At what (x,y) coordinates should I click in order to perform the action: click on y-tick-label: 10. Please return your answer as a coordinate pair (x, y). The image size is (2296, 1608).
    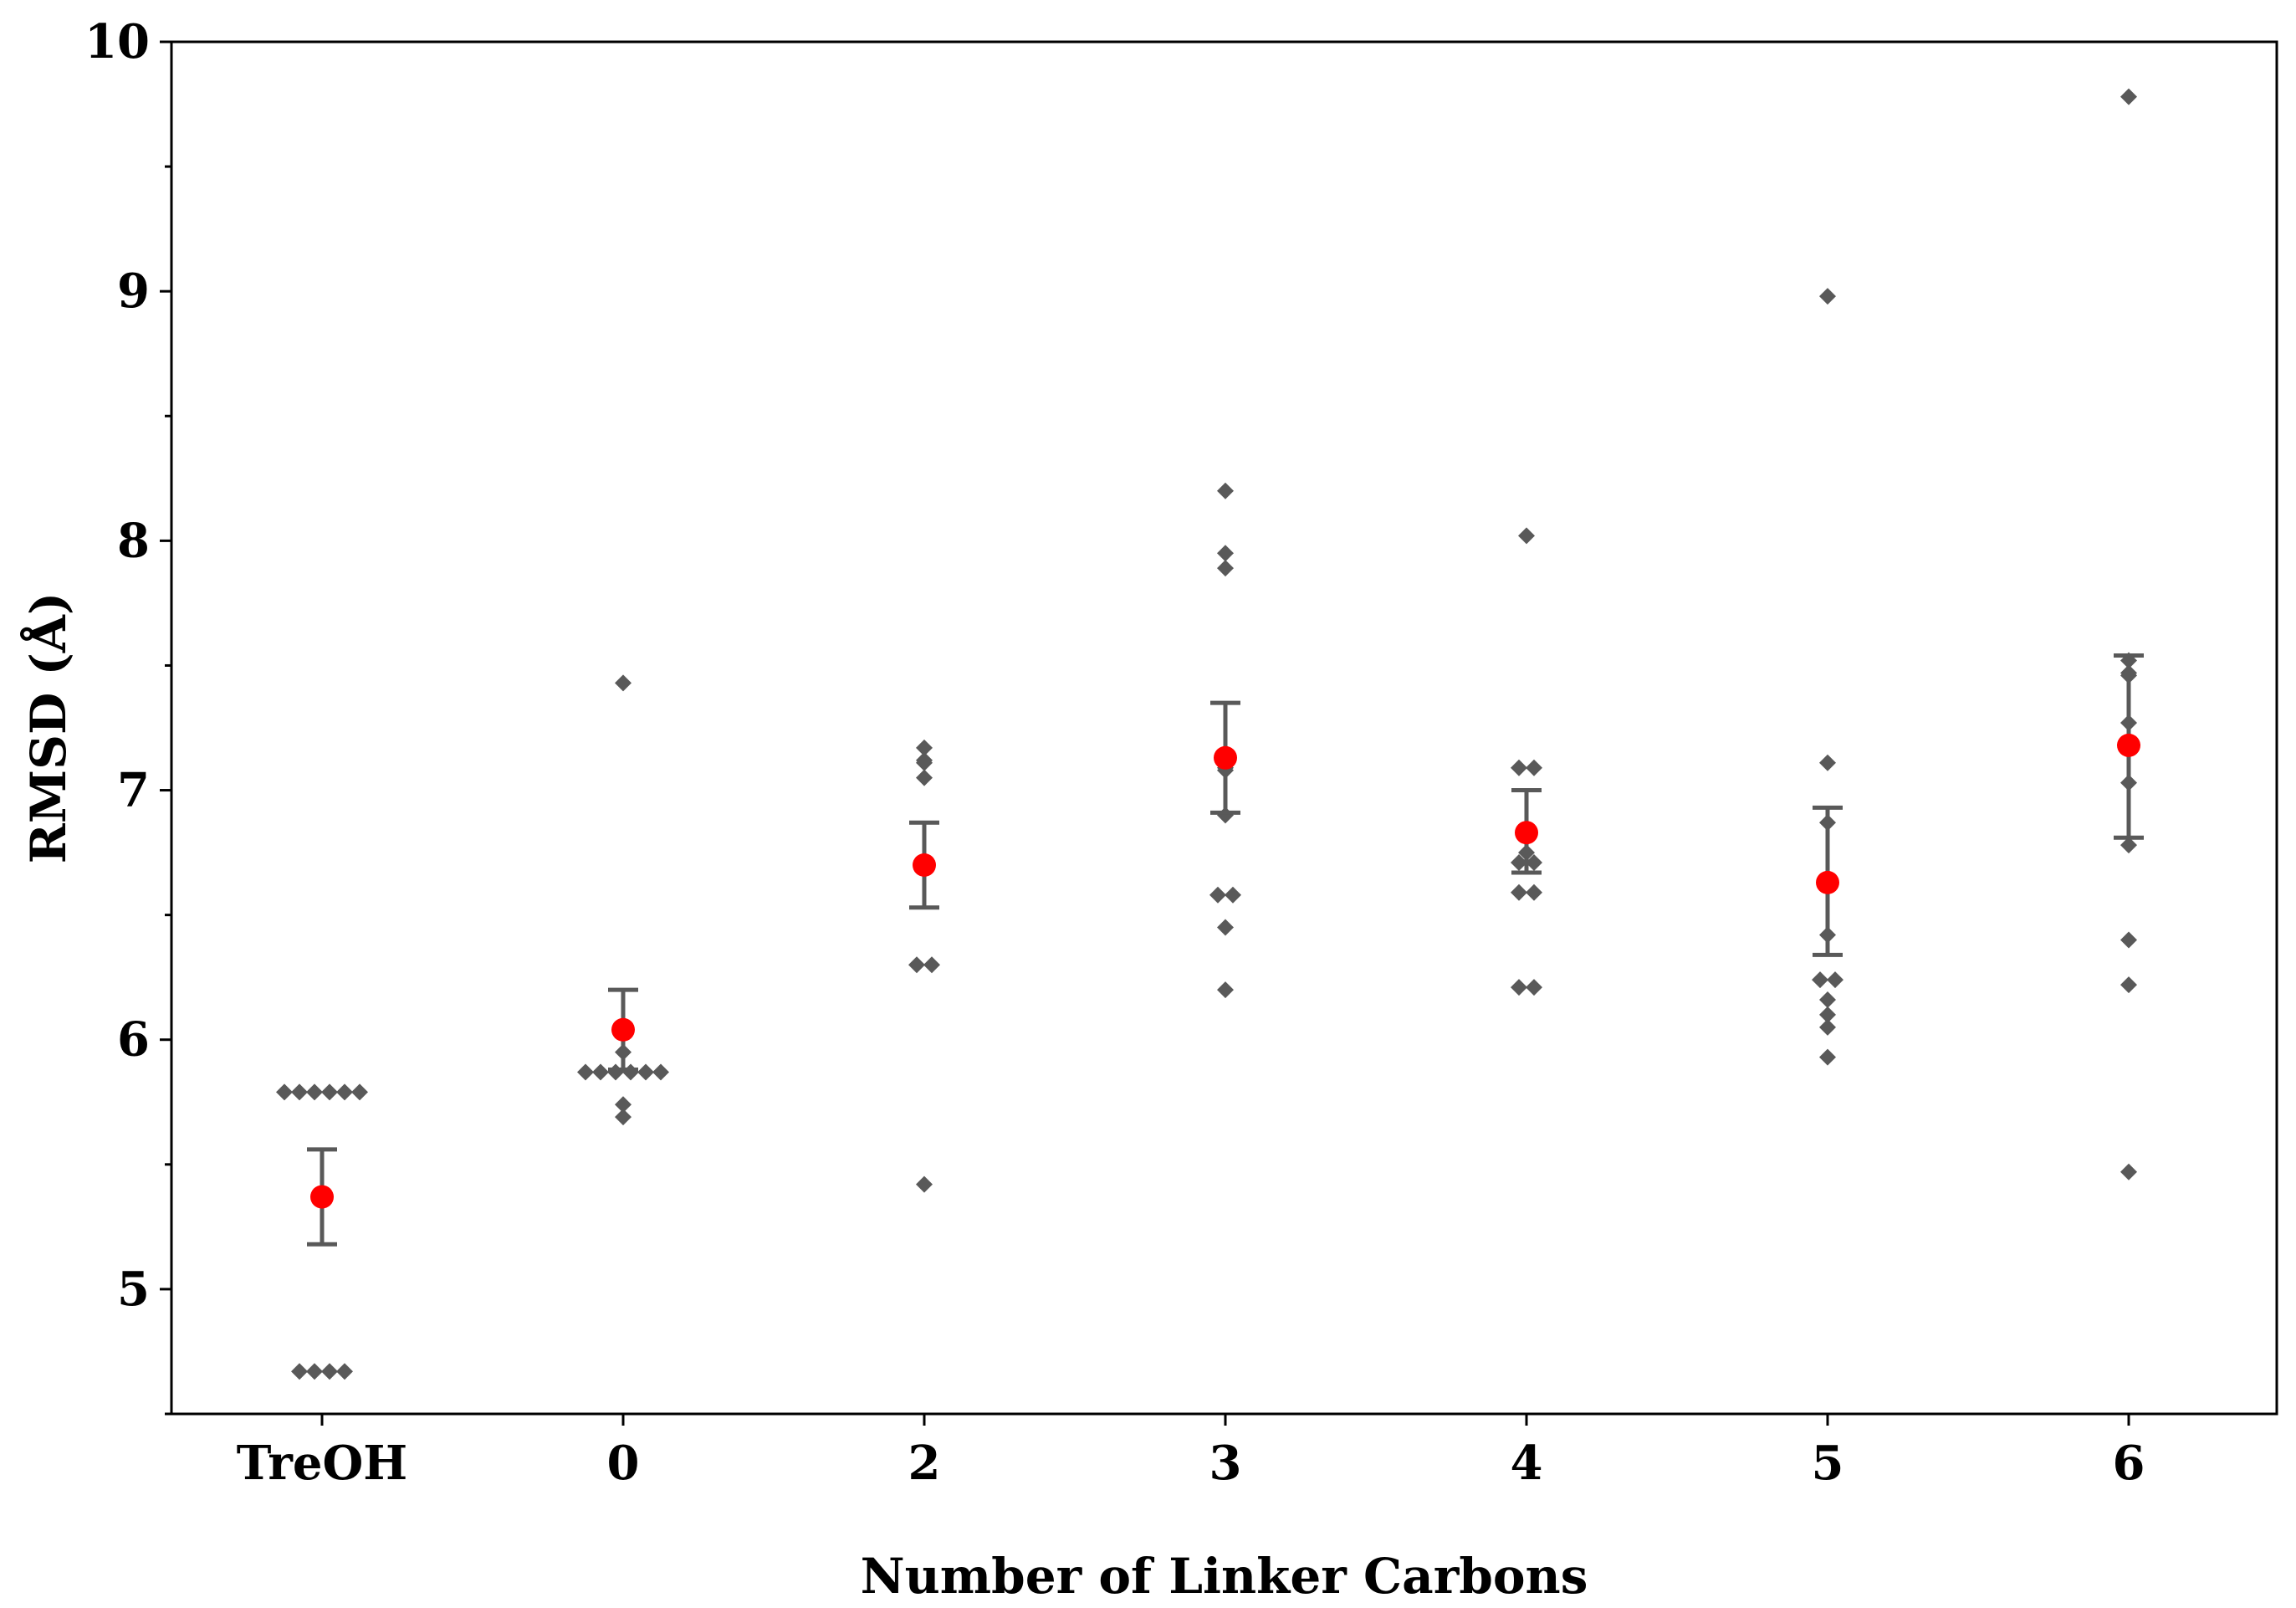
    Looking at the image, I should click on (117, 41).